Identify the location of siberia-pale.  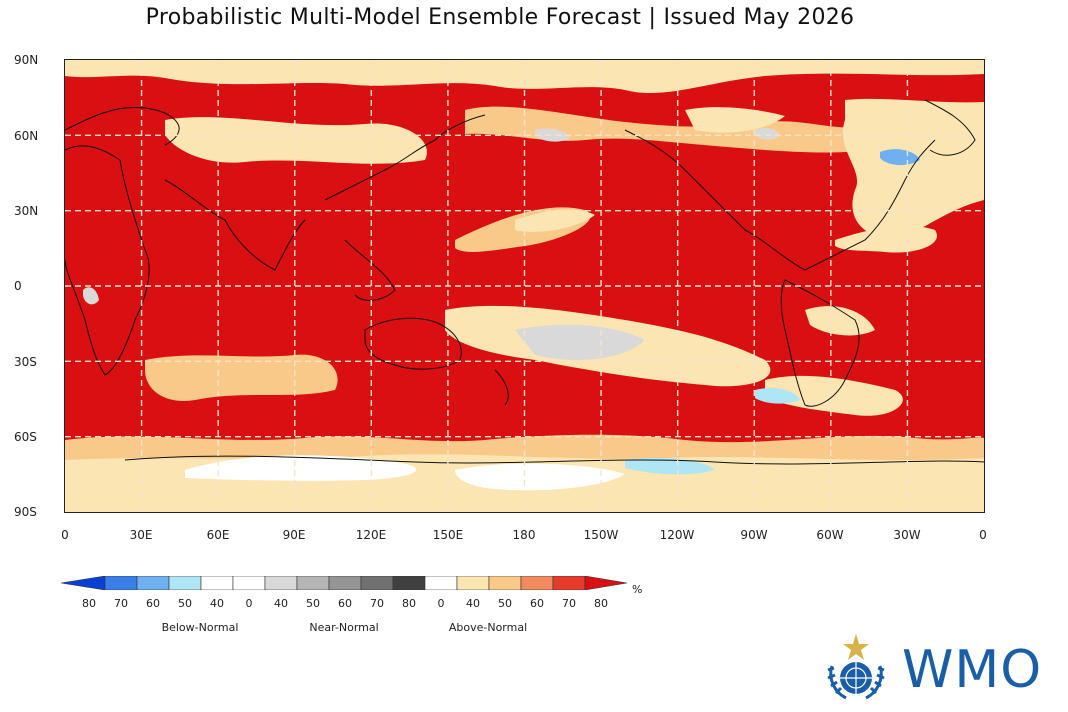
(296, 140).